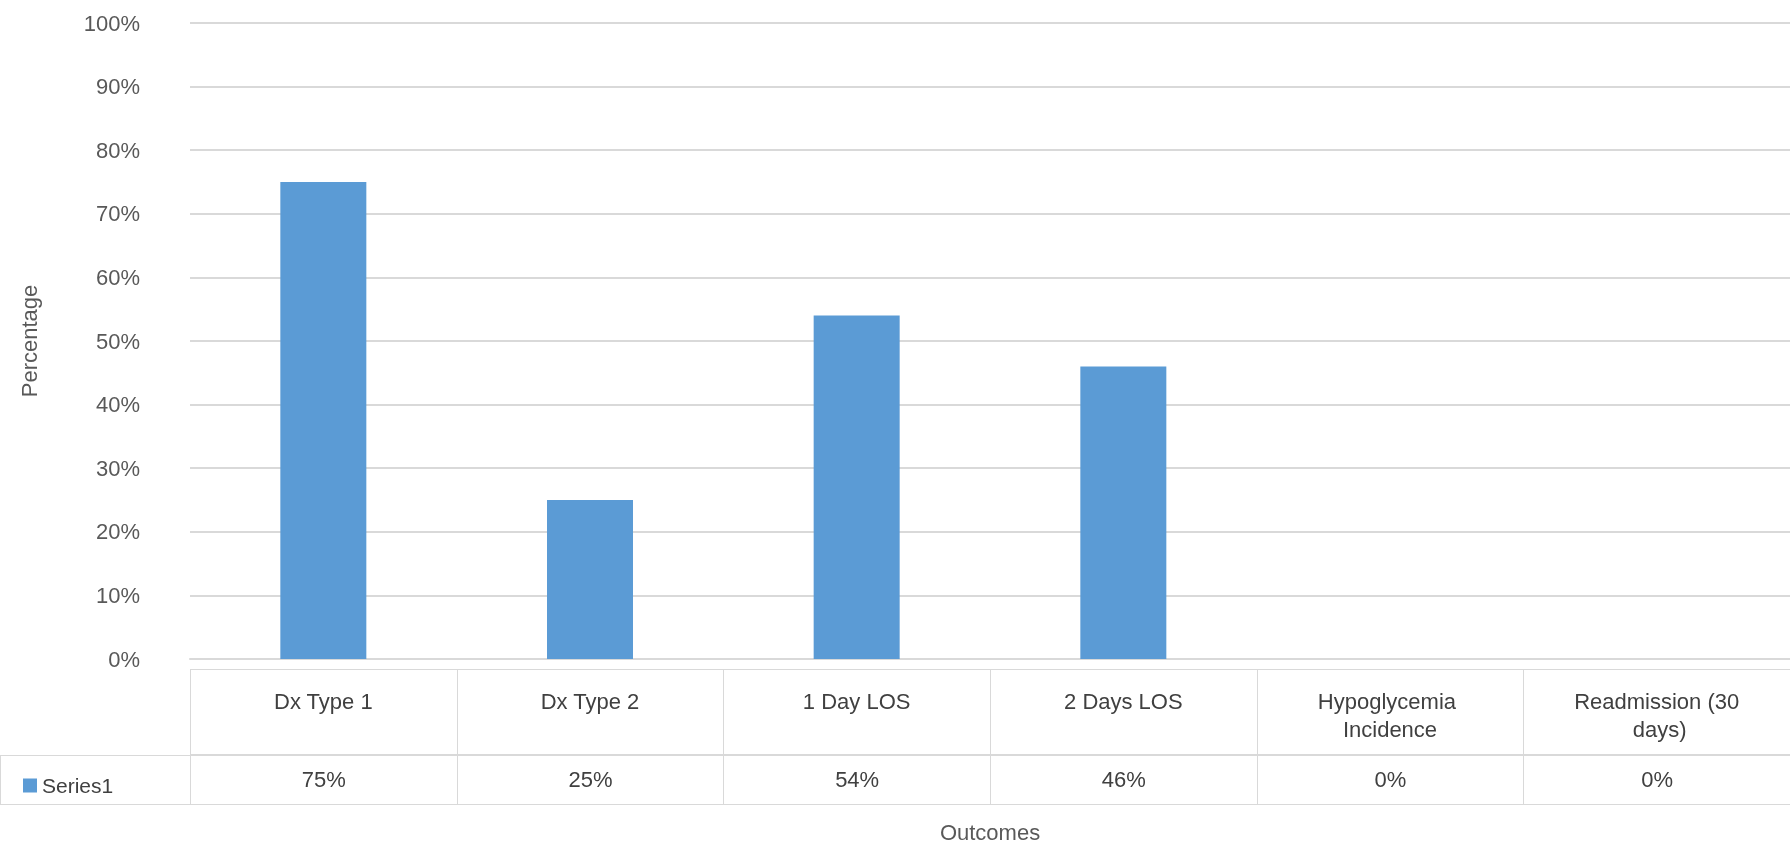 This screenshot has height=848, width=1790. I want to click on y-axis-title: Percentage, so click(29, 341).